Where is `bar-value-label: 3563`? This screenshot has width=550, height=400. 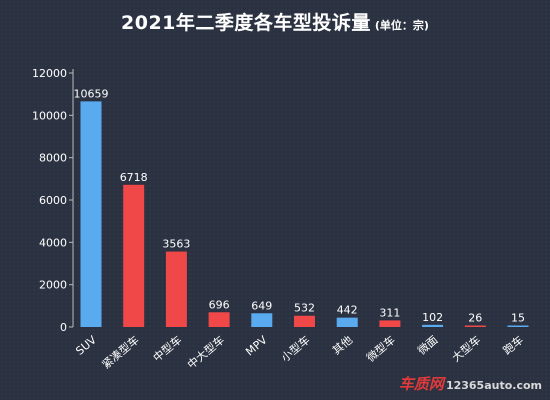 bar-value-label: 3563 is located at coordinates (176, 244).